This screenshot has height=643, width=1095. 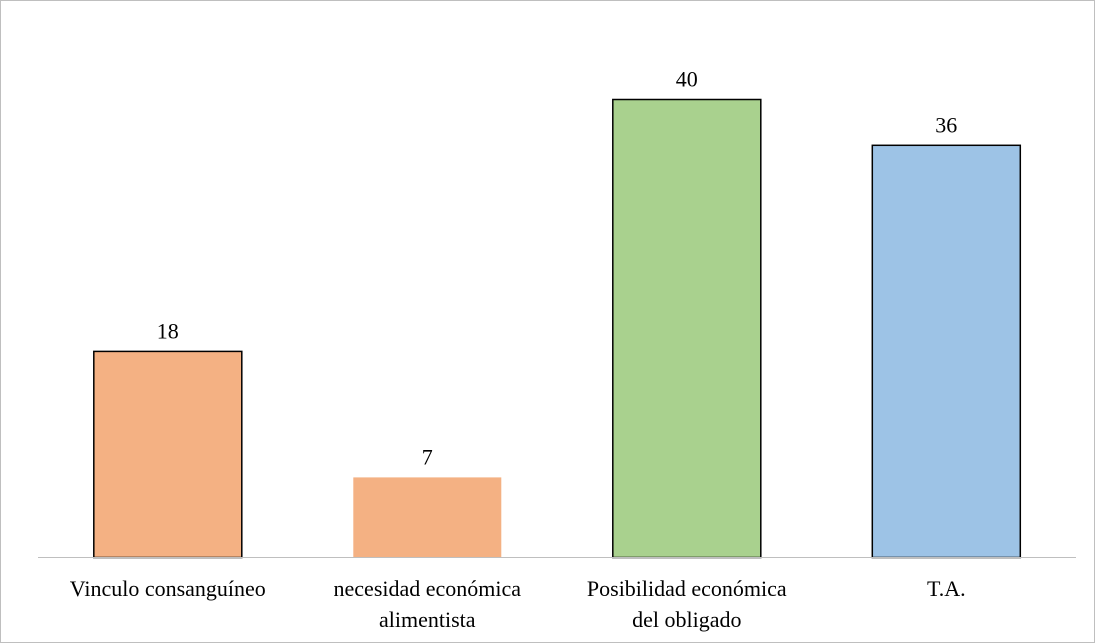 I want to click on value-label-2: 7, so click(x=427, y=456).